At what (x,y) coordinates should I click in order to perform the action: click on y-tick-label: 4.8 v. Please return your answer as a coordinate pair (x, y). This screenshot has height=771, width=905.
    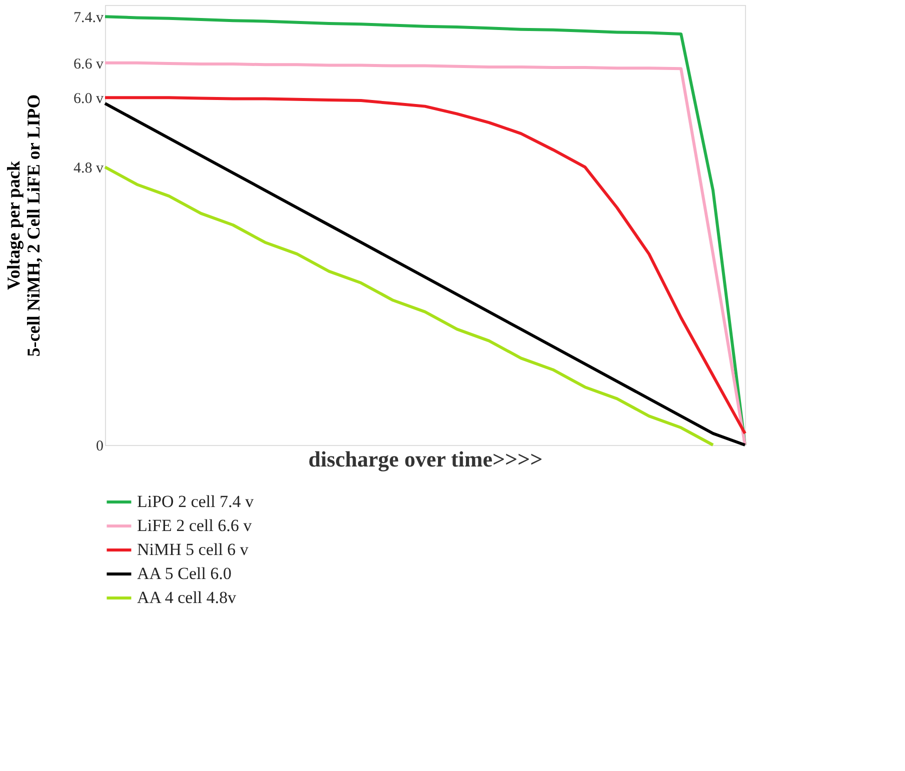
    Looking at the image, I should click on (89, 168).